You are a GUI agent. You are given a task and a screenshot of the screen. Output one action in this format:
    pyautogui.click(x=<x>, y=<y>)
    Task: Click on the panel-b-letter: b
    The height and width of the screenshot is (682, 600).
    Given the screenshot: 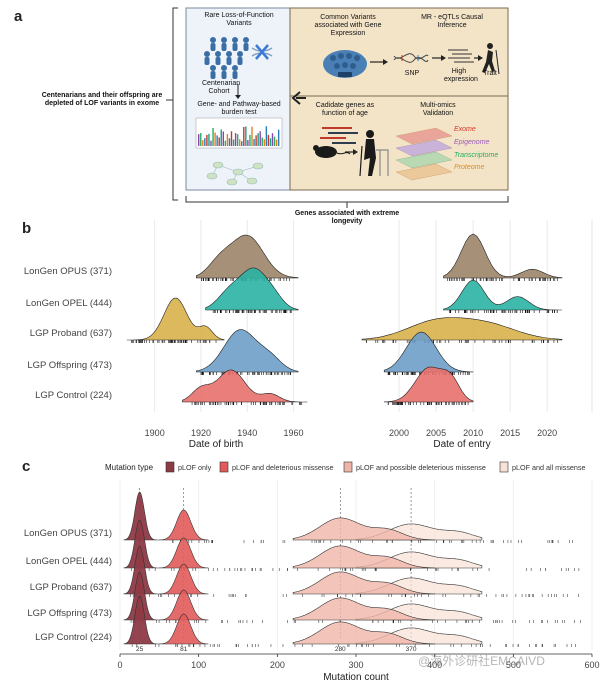 What is the action you would take?
    pyautogui.click(x=27, y=228)
    